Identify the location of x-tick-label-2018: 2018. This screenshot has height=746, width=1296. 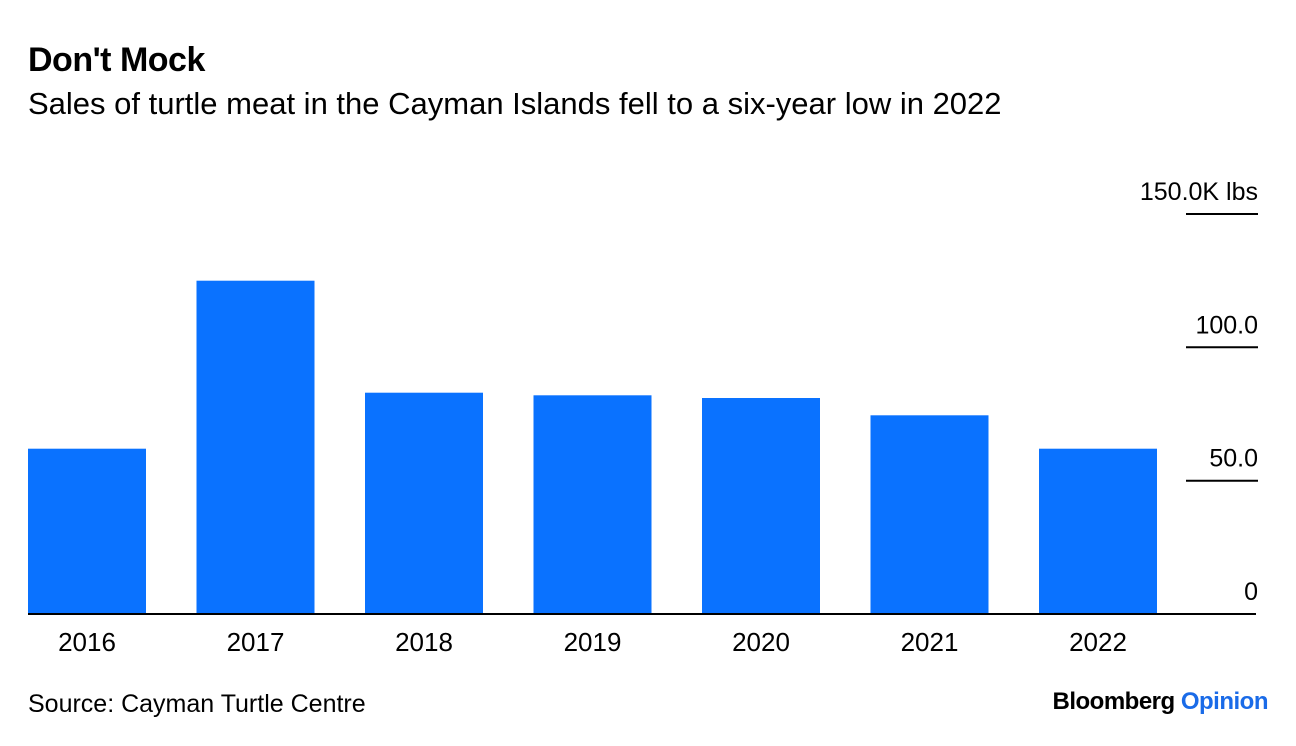
(424, 642).